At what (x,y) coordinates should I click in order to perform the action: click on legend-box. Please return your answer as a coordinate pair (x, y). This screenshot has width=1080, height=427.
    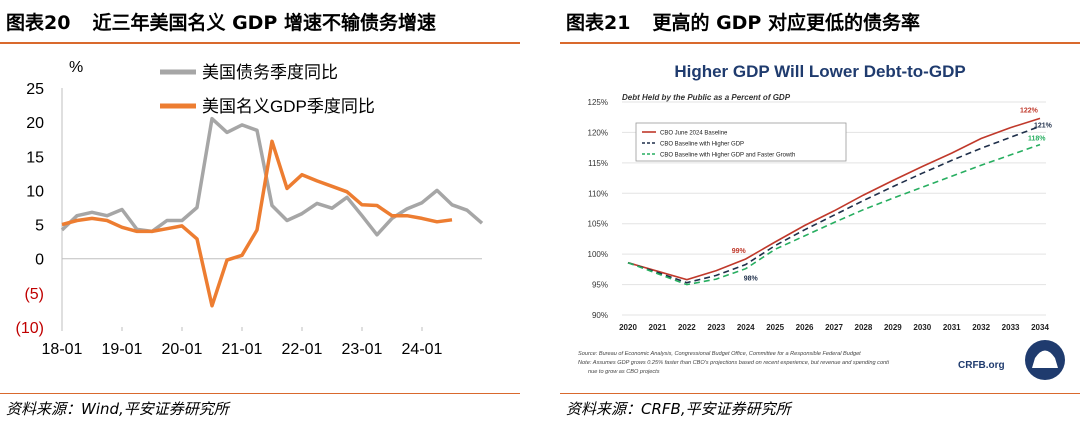
    Looking at the image, I should click on (741, 142).